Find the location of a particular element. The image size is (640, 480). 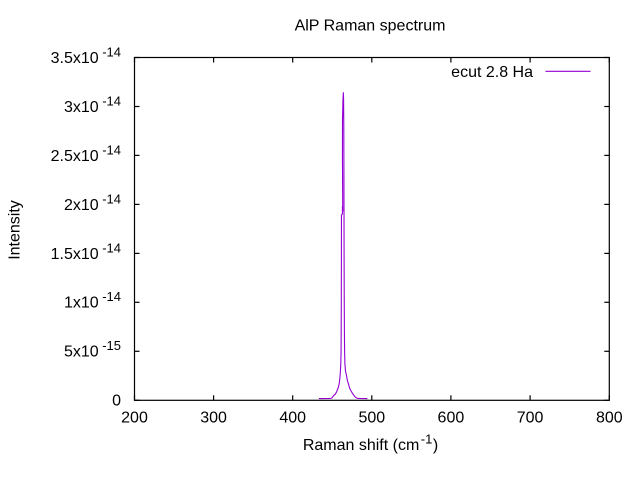

svg-text: 800 is located at coordinates (609, 418).